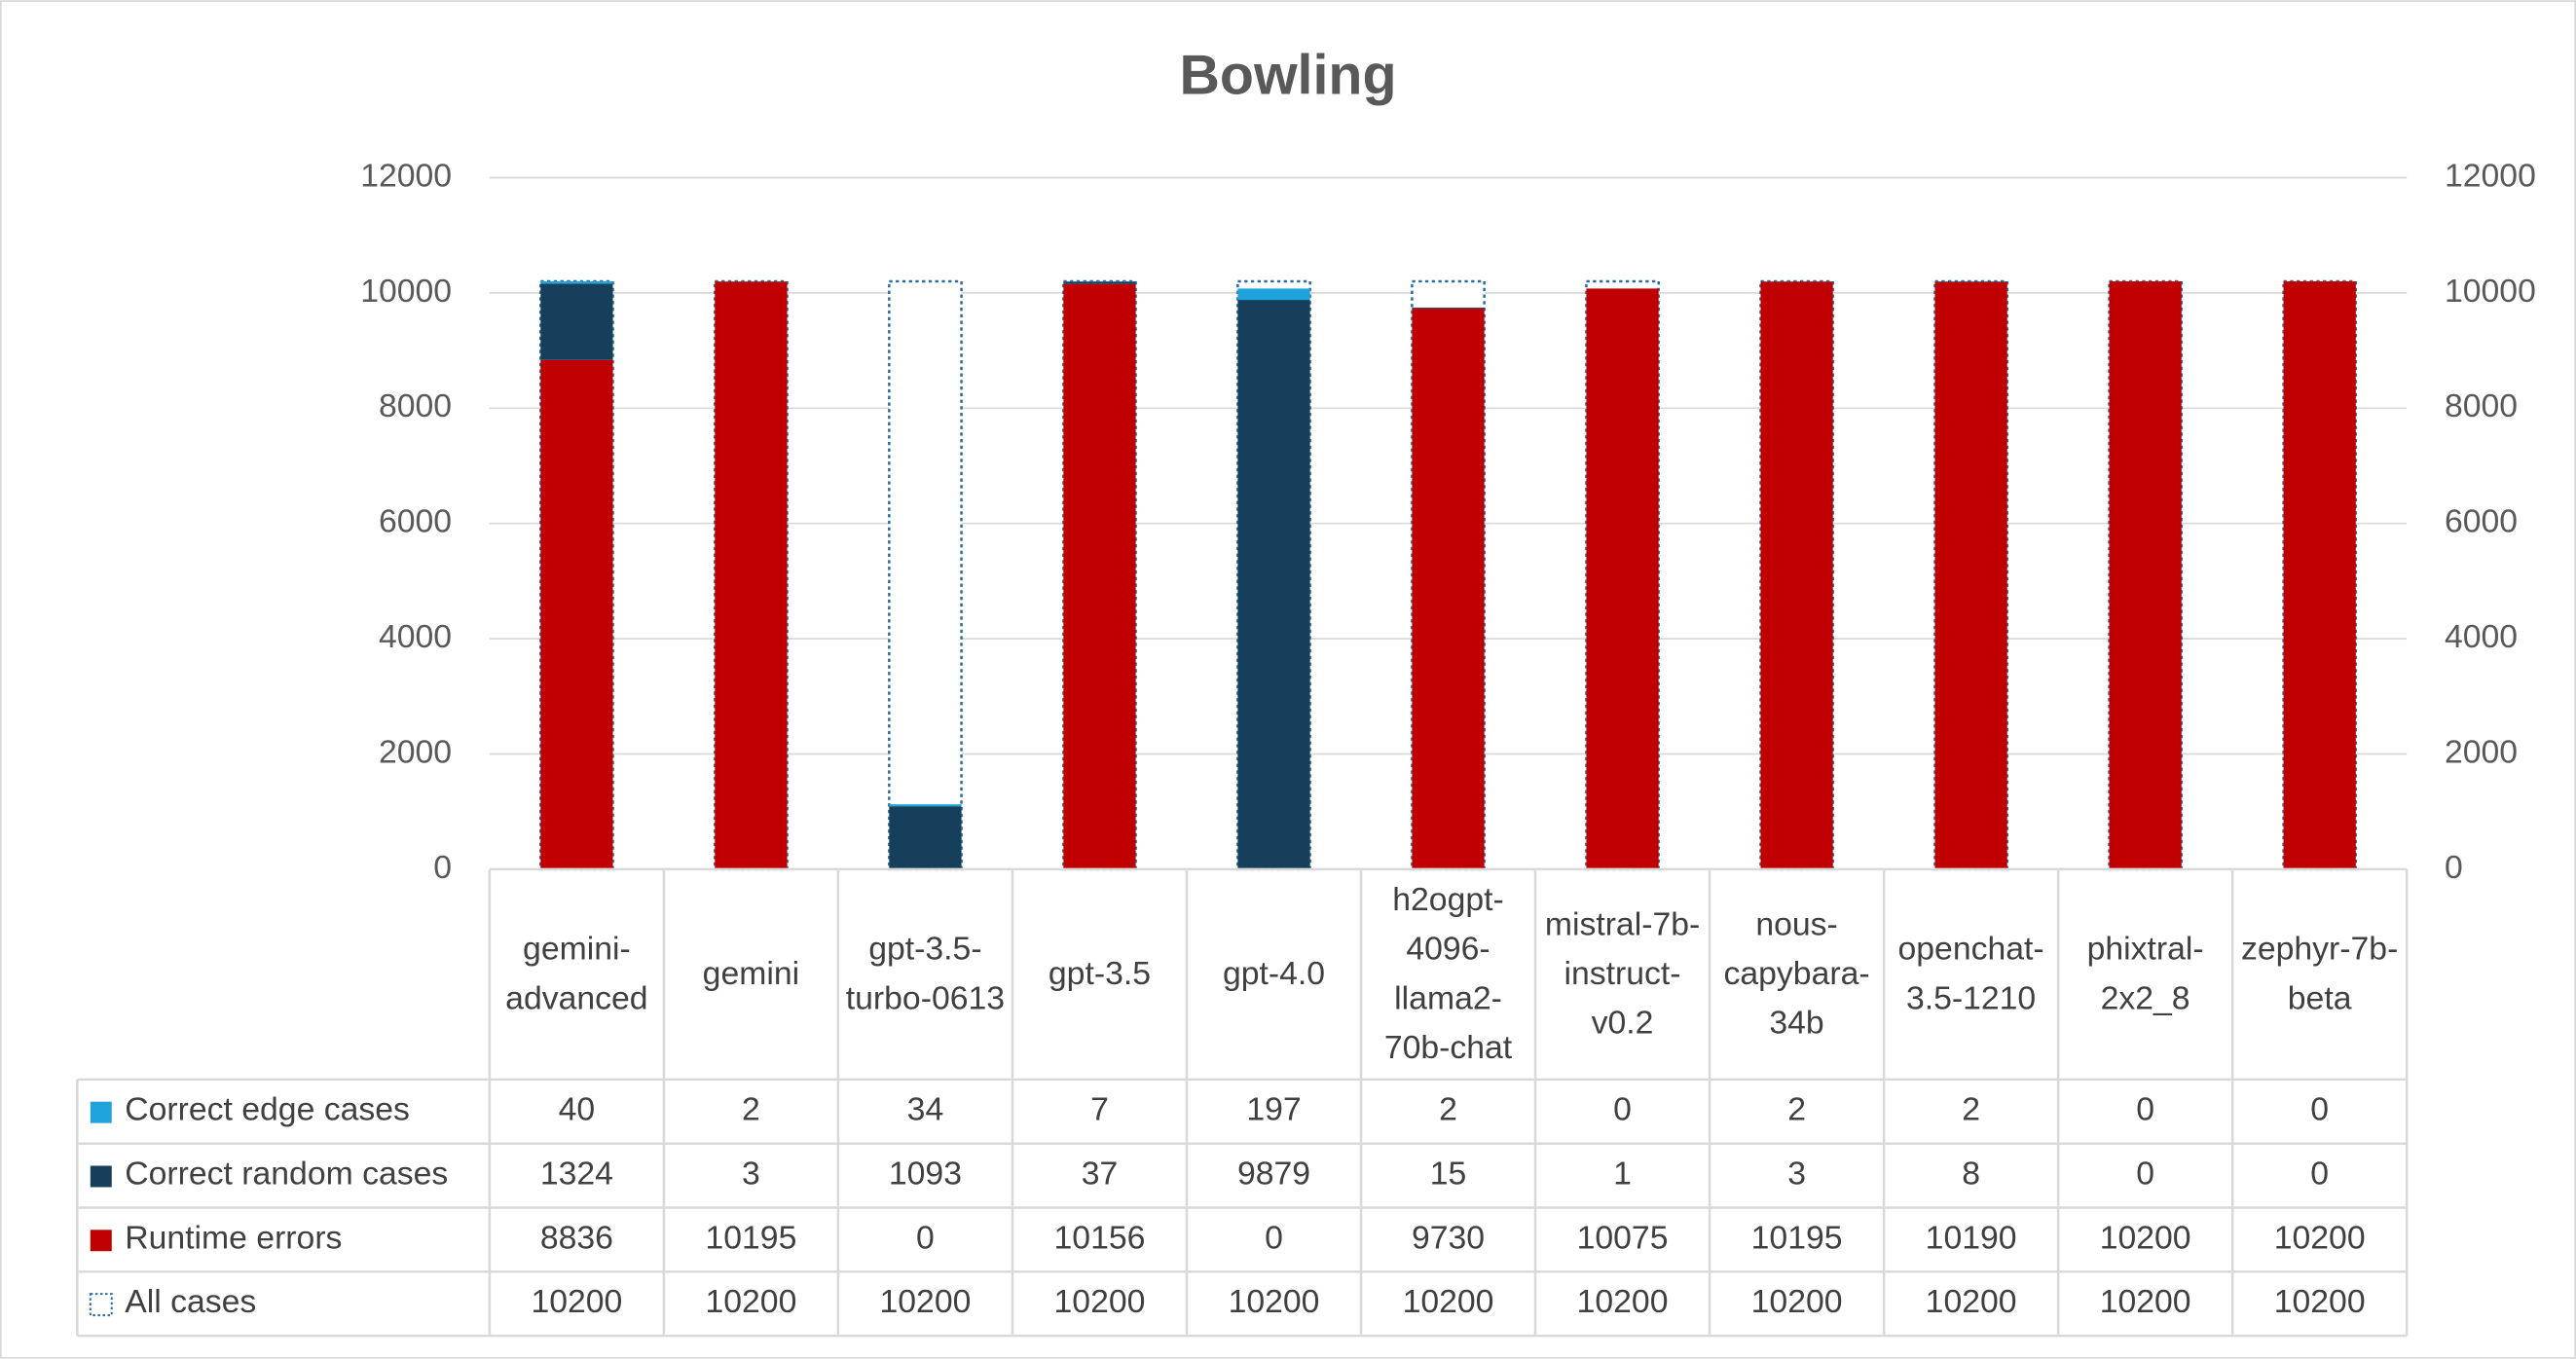  I want to click on category-cell: gpt-3.5, so click(1099, 975).